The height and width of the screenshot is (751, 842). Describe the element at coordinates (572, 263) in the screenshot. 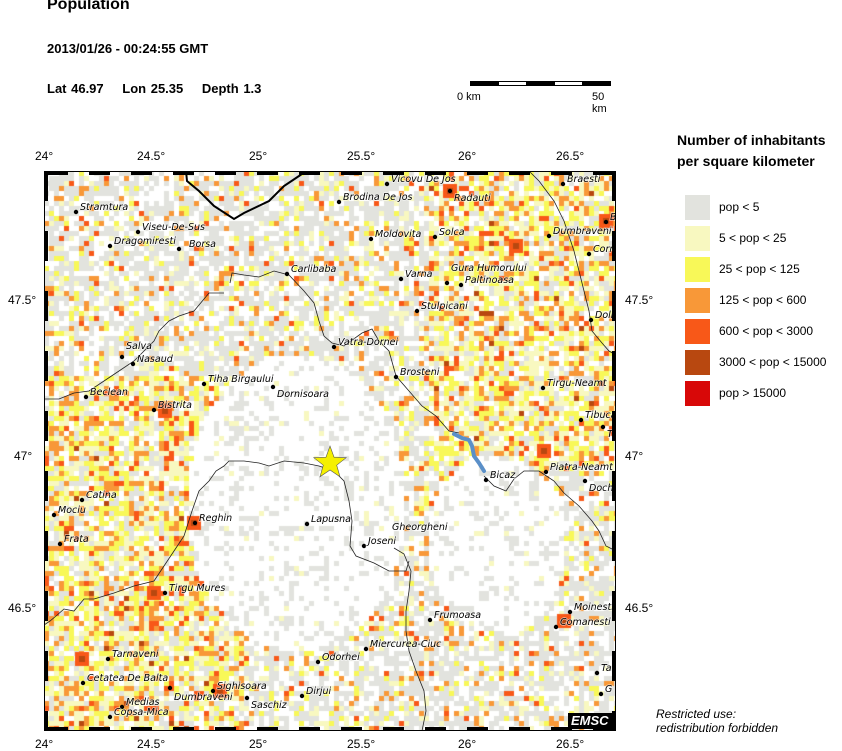

I see `county-border` at that location.